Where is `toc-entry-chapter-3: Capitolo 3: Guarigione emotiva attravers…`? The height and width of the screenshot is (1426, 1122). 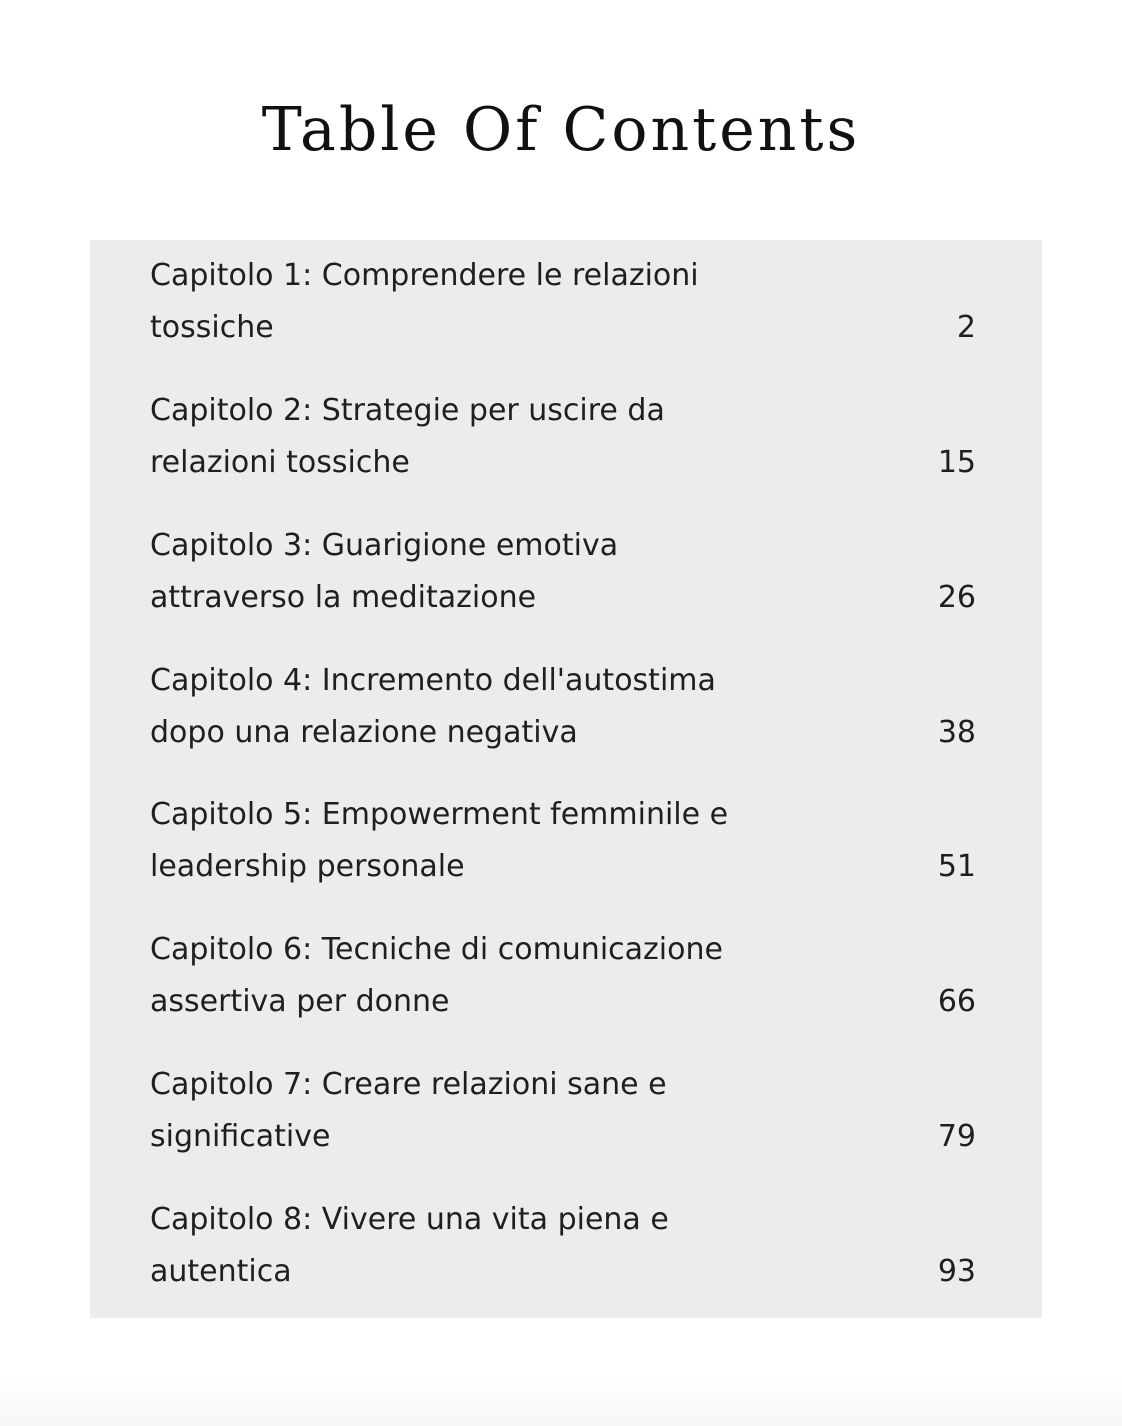 toc-entry-chapter-3: Capitolo 3: Guarigione emotiva attravers… is located at coordinates (566, 573).